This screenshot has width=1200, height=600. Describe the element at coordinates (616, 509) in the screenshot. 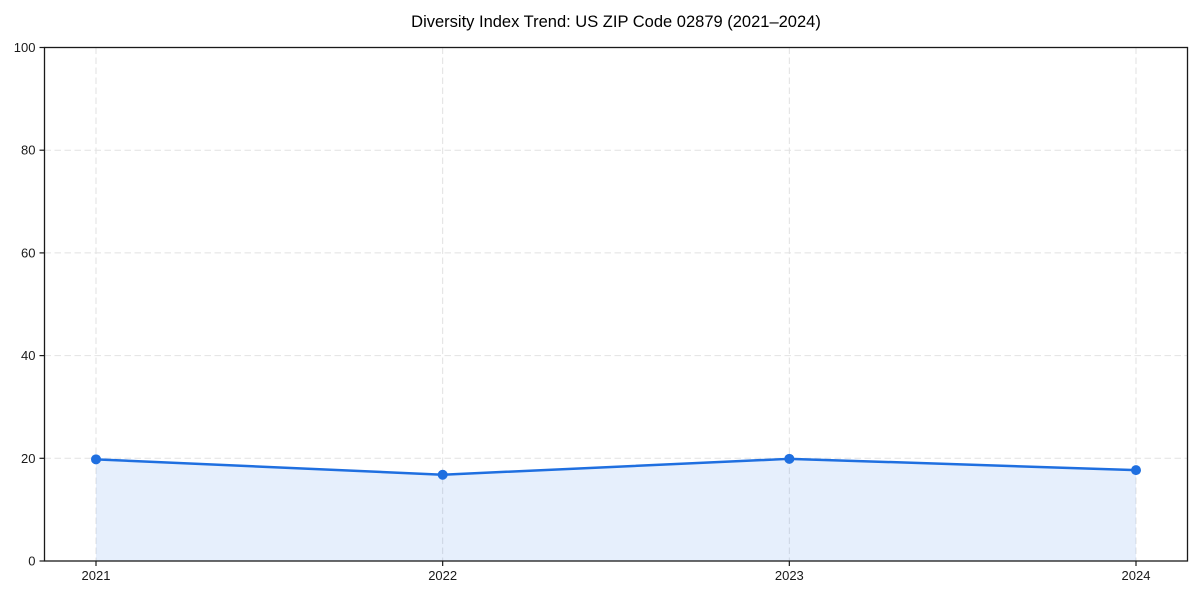

I see `area-fill` at that location.